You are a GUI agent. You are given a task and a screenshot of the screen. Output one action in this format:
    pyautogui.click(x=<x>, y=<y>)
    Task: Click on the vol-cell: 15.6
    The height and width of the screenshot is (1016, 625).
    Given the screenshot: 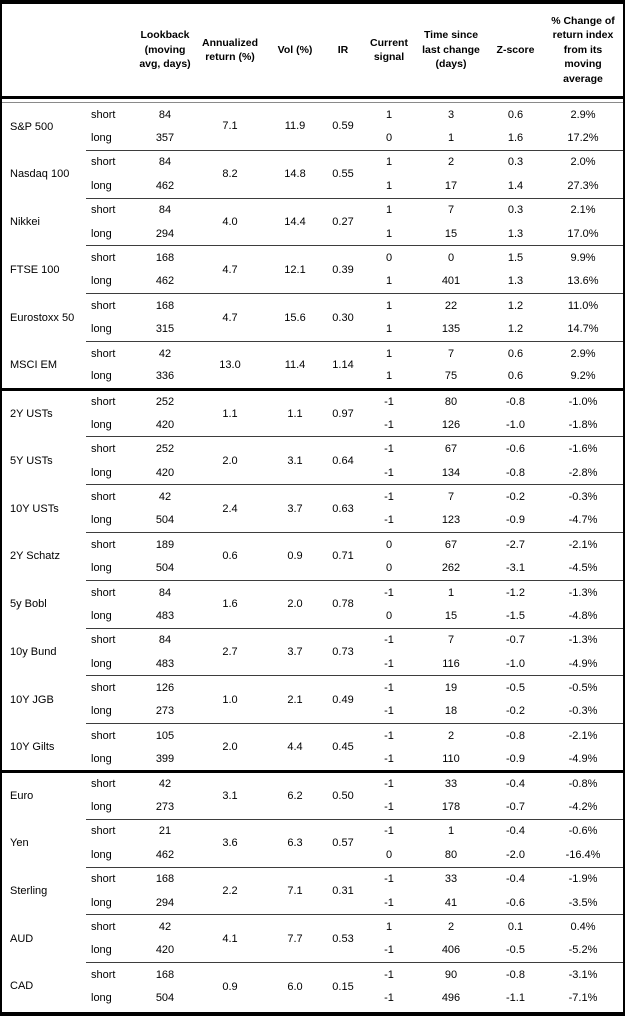 What is the action you would take?
    pyautogui.click(x=295, y=317)
    